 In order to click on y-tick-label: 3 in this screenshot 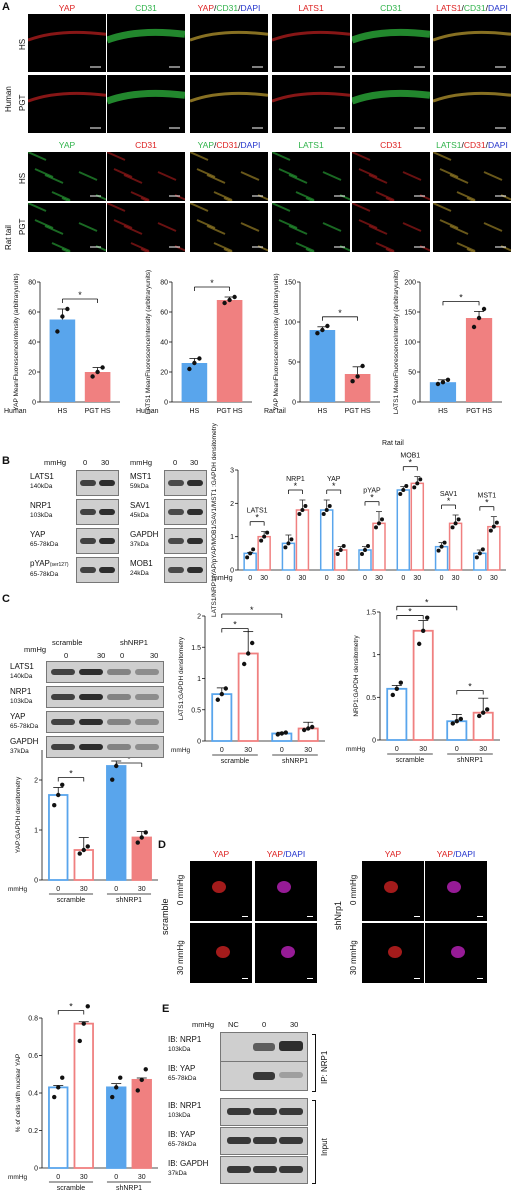, I will do `click(232, 471)`.